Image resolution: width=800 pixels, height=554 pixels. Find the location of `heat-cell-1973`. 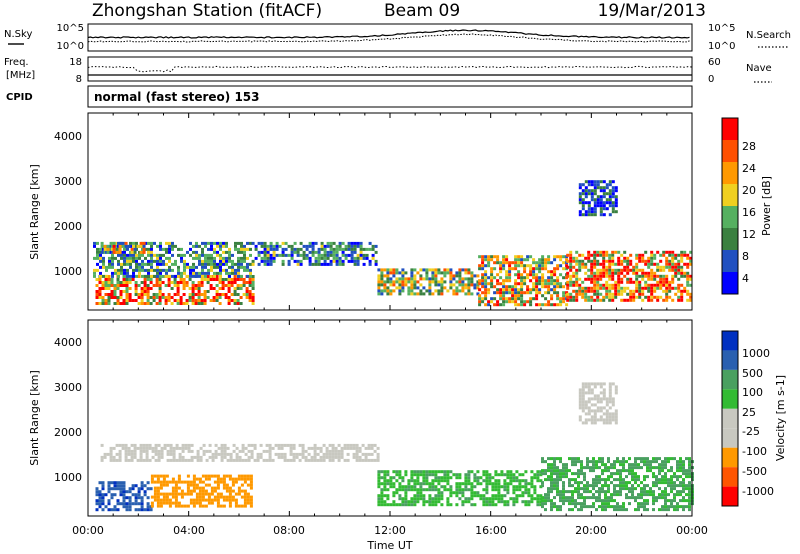

heat-cell-1973 is located at coordinates (676, 273).